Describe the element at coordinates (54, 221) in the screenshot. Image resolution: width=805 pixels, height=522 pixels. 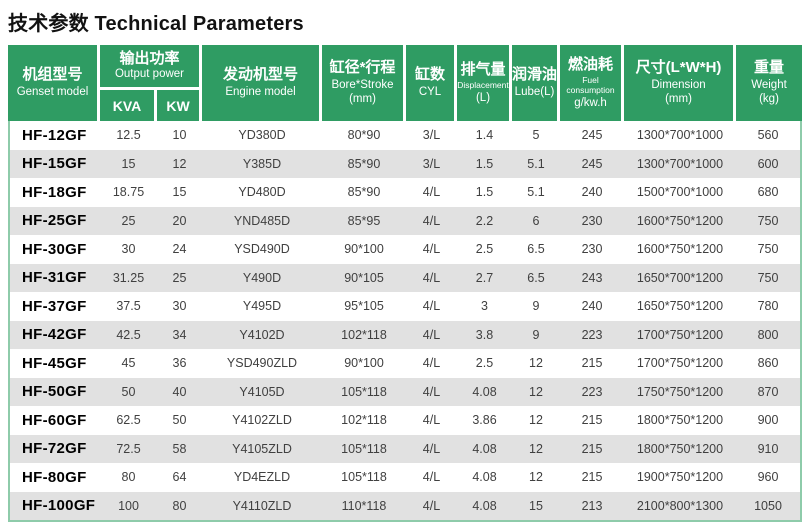
I see `genset-model-cell: HF-25GF` at that location.